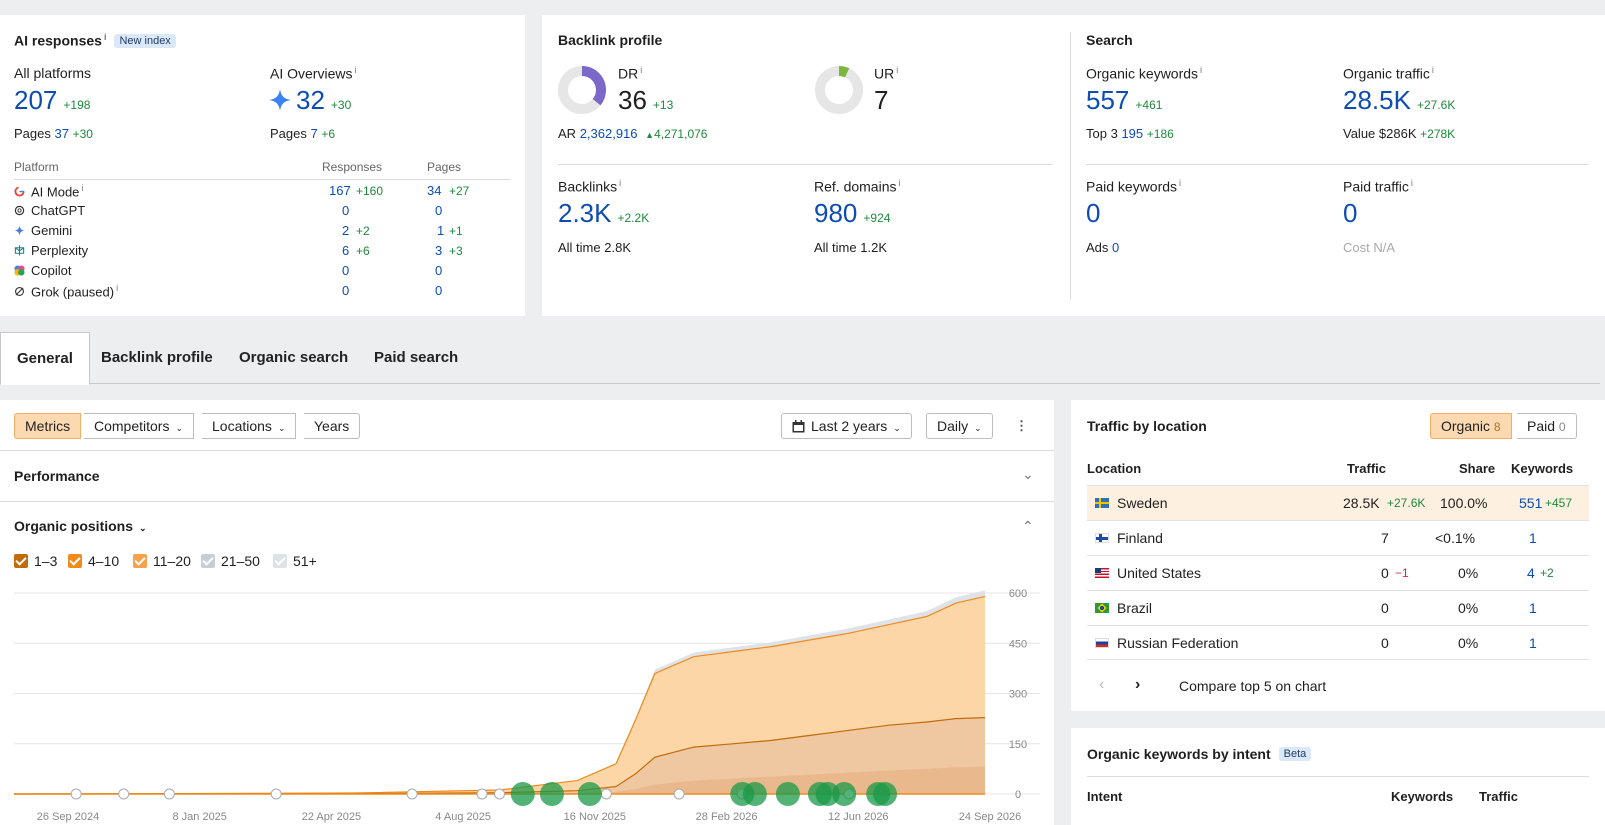 This screenshot has height=825, width=1605. What do you see at coordinates (157, 357) in the screenshot?
I see `tab-backlink-profile: Backlink profile` at bounding box center [157, 357].